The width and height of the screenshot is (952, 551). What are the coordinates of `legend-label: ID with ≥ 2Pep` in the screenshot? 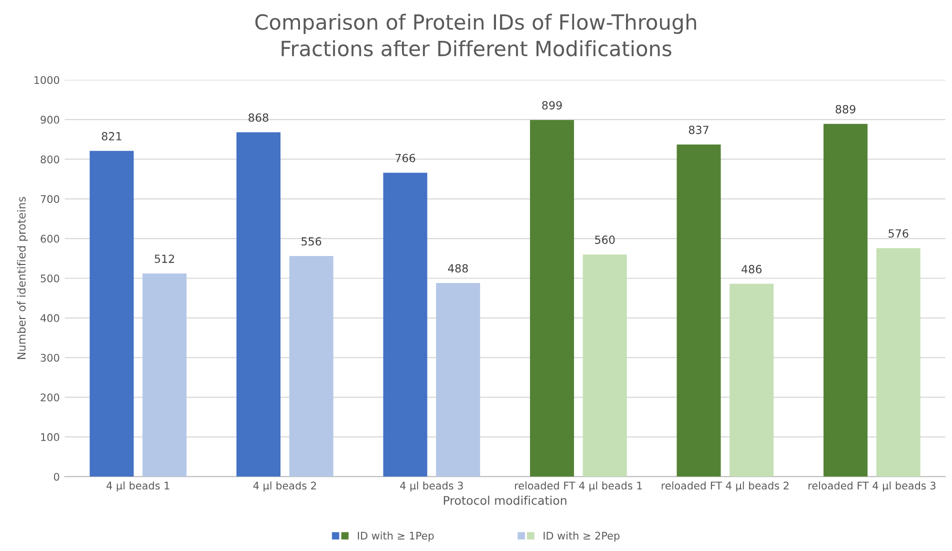 It's located at (582, 537).